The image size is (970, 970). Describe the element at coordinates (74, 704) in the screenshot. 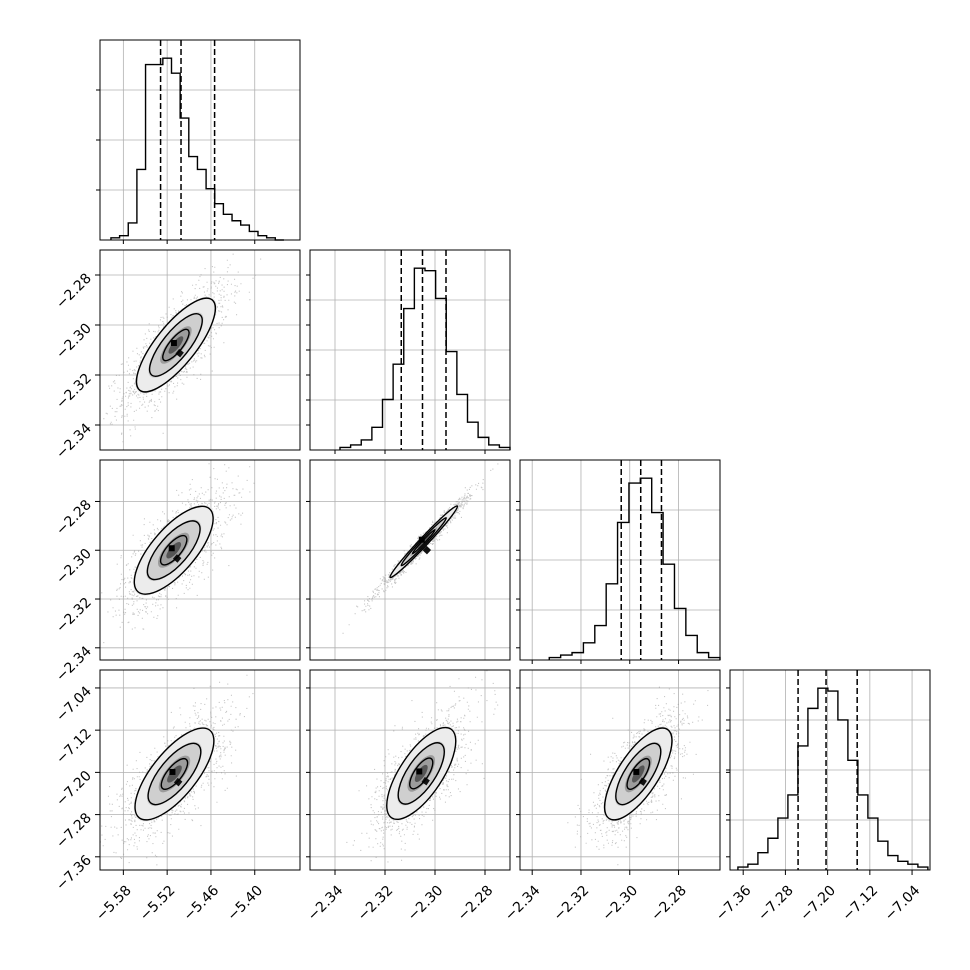

I see `y-tick-label: −7.04` at that location.